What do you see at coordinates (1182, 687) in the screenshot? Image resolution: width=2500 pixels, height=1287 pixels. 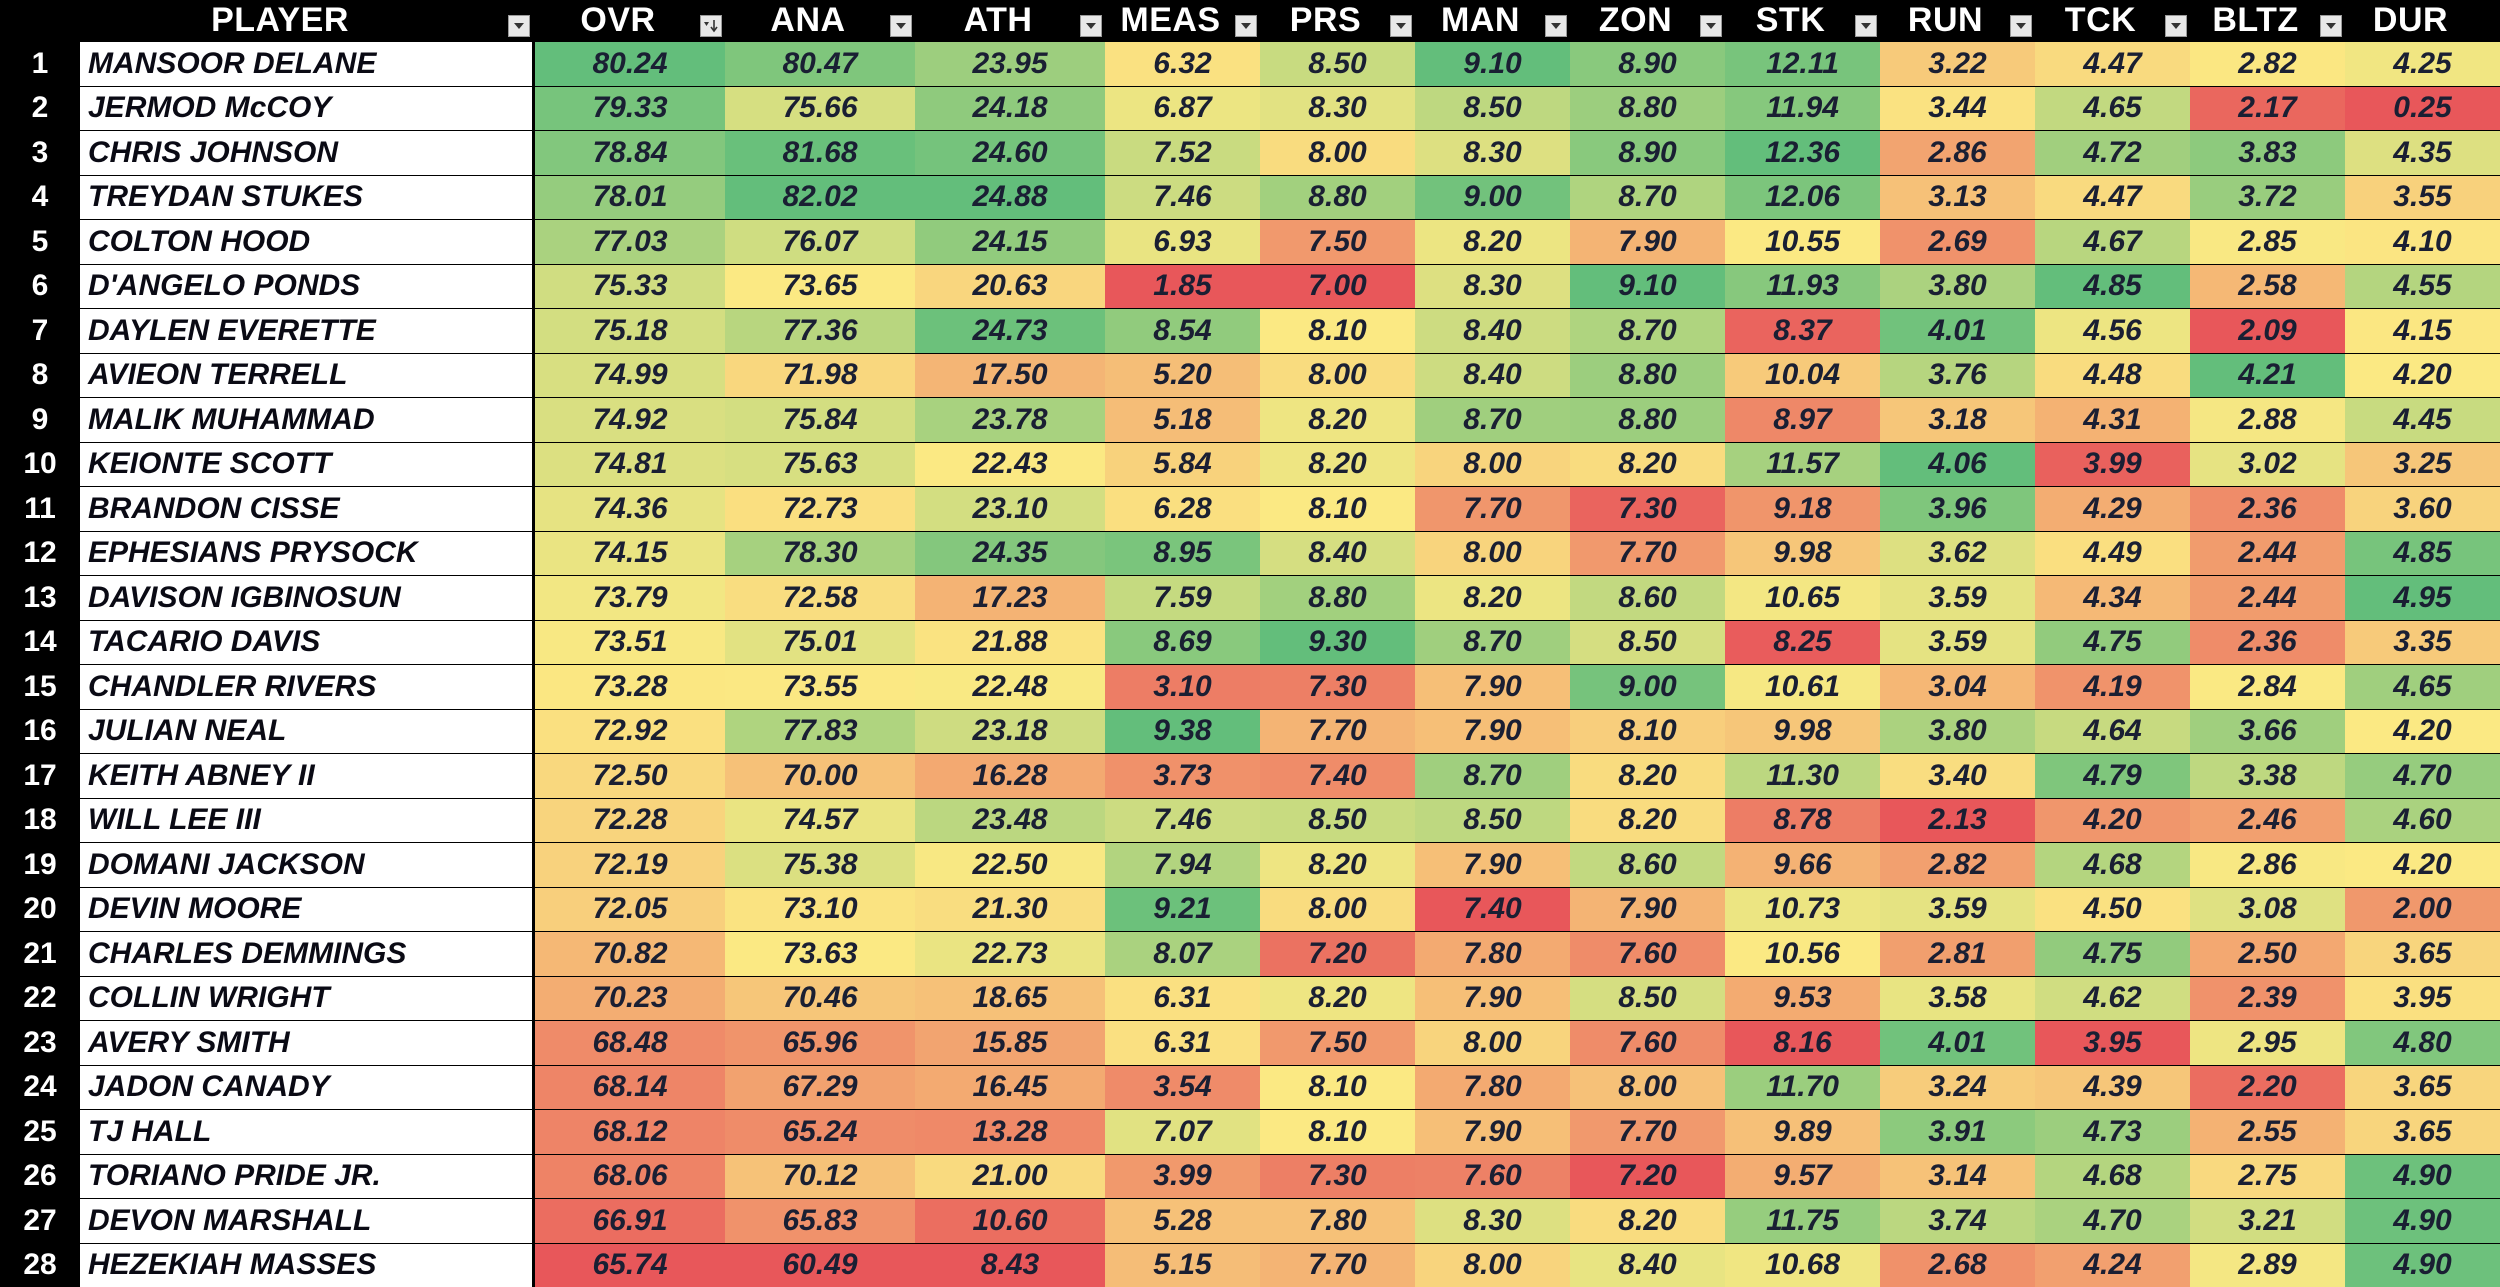 I see `stat-cell-meas: 3.10` at bounding box center [1182, 687].